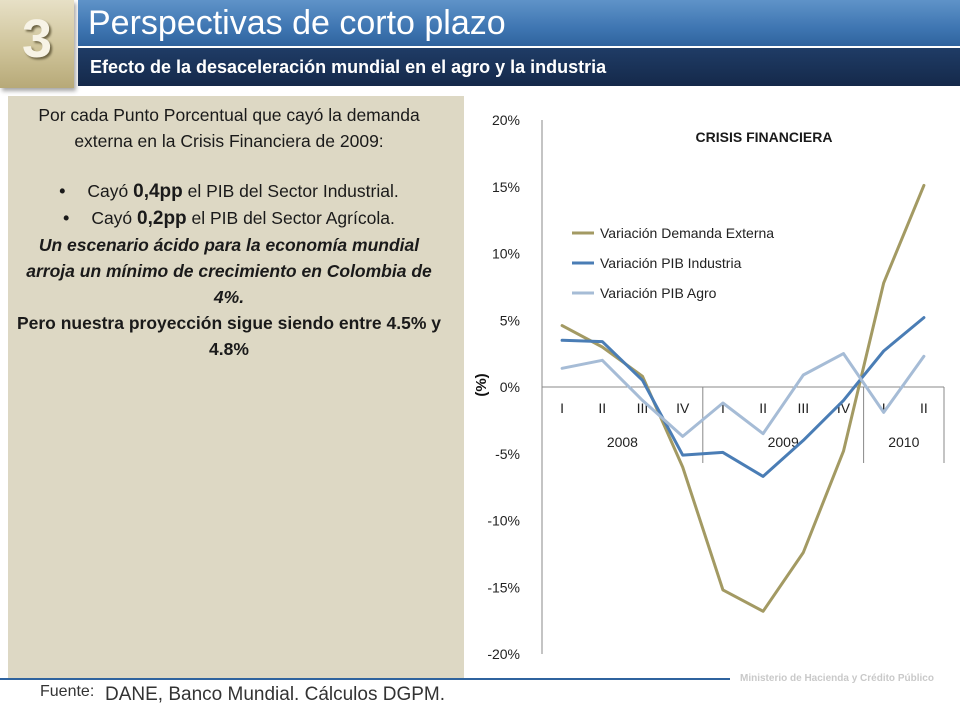  I want to click on y-tick-label: 15%, so click(506, 187).